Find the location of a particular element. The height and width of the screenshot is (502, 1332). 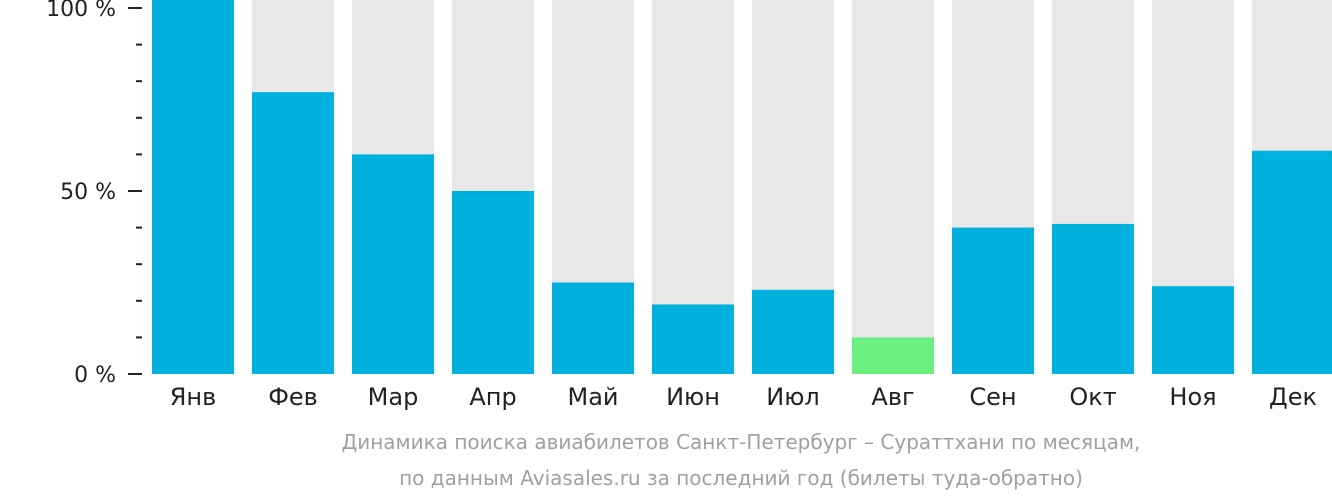

x-tick-label: Июн is located at coordinates (693, 397).